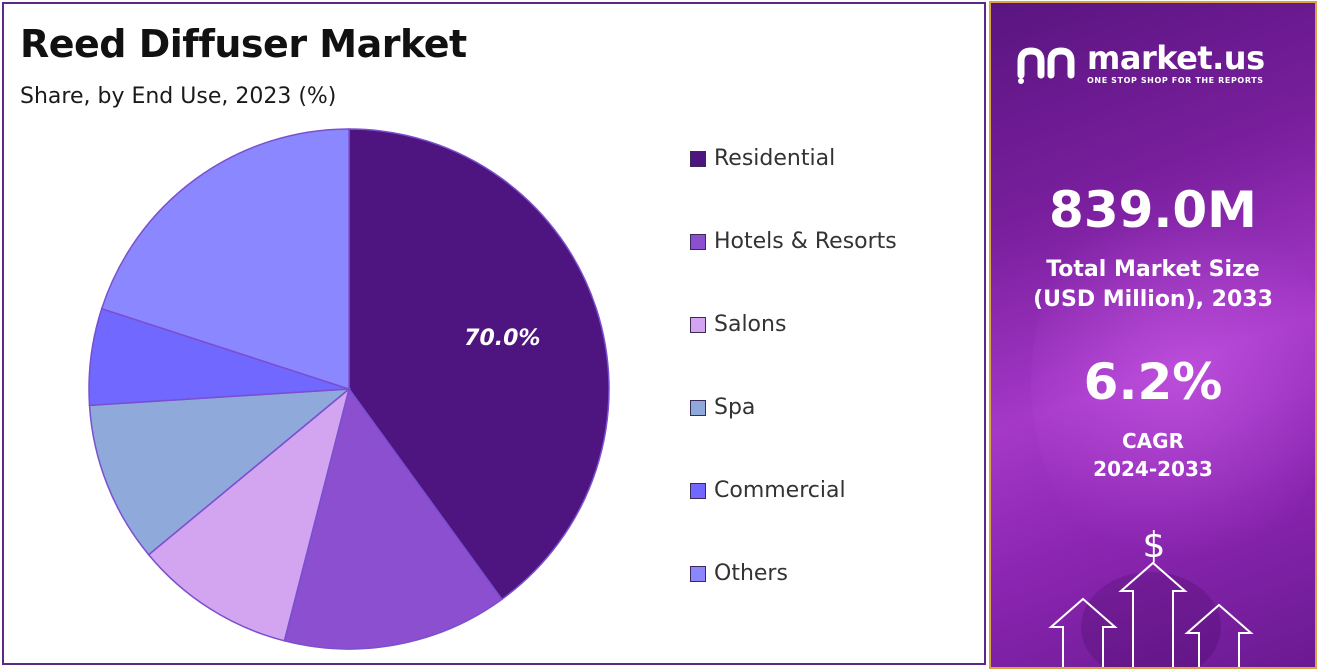 Image resolution: width=1318 pixels, height=671 pixels. What do you see at coordinates (1046, 65) in the screenshot?
I see `market-us-logo-icon` at bounding box center [1046, 65].